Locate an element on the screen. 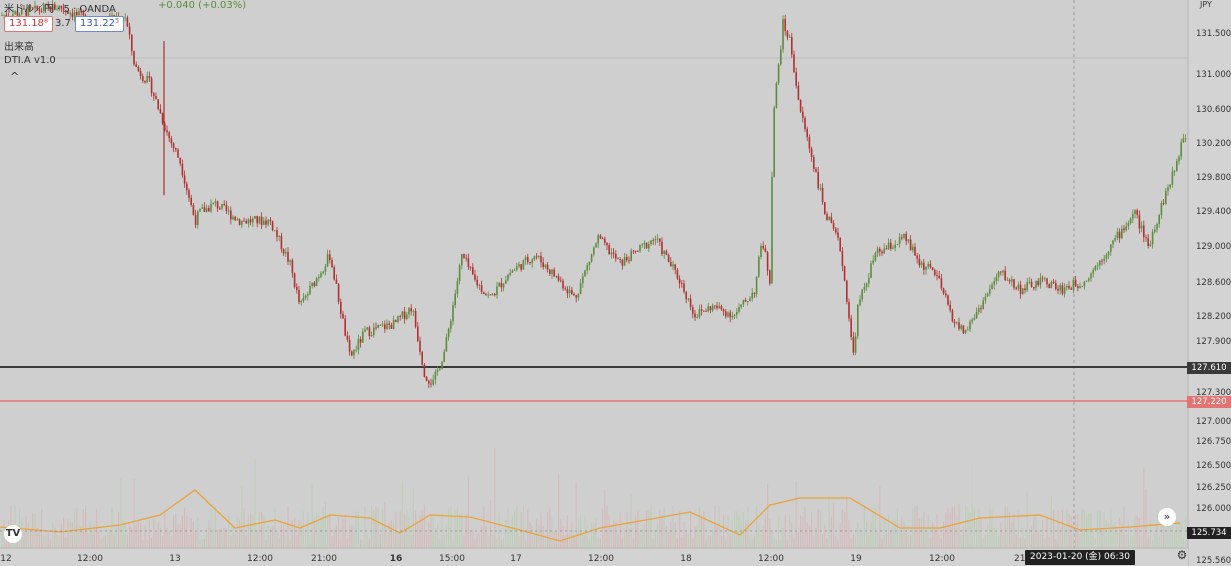  volume-indicator-label: 出来高 is located at coordinates (19, 47).